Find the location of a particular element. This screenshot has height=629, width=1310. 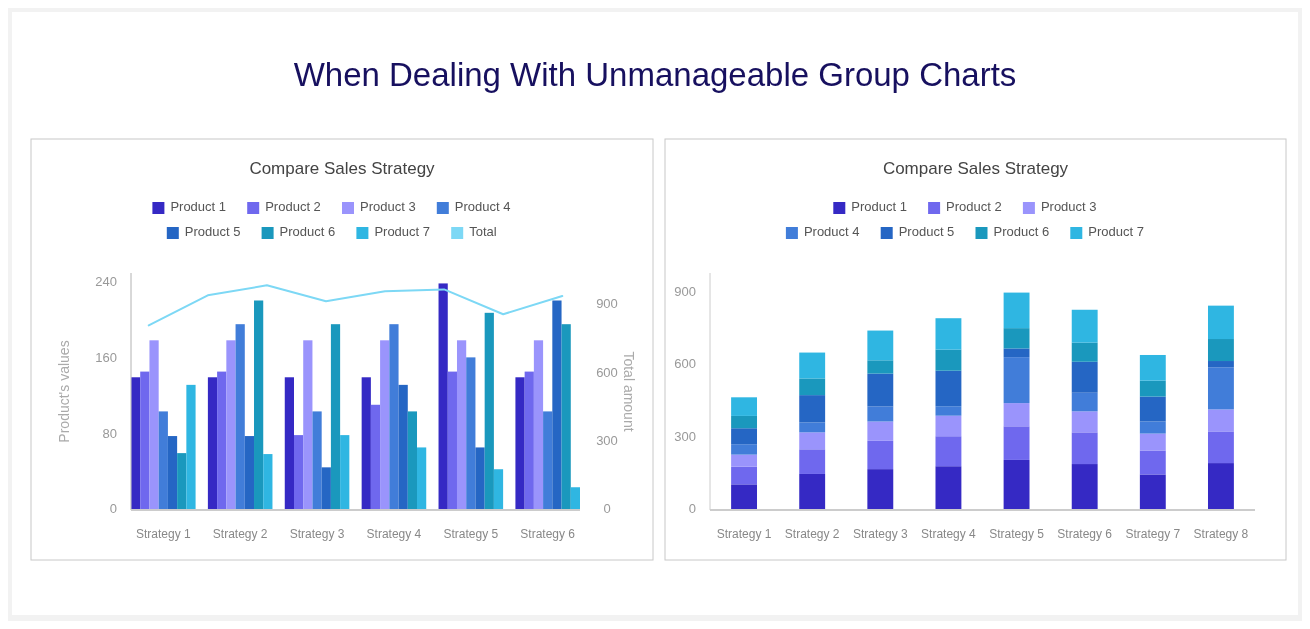

legend-label: Product 6 is located at coordinates (1021, 232).